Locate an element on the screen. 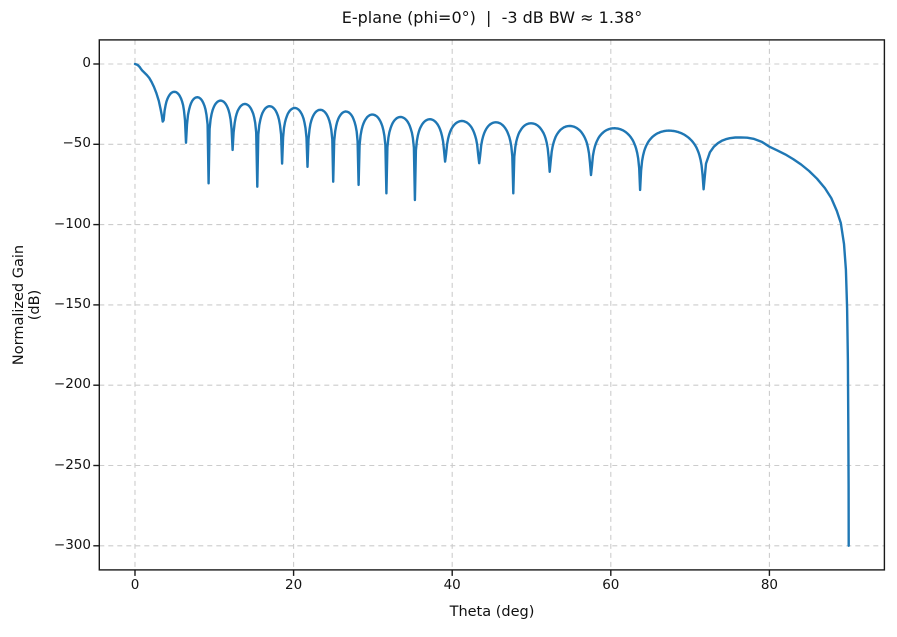 This screenshot has width=897, height=637. y-tick-label: −50 is located at coordinates (77, 143).